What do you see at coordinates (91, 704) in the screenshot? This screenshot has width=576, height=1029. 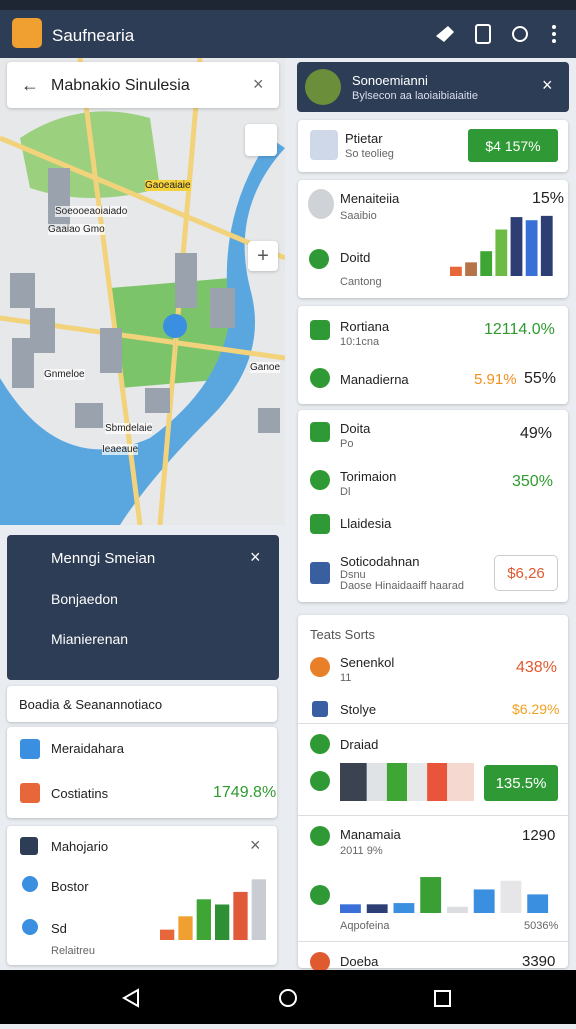 I see `filter-text: Boadia & Seanannotiaco` at bounding box center [91, 704].